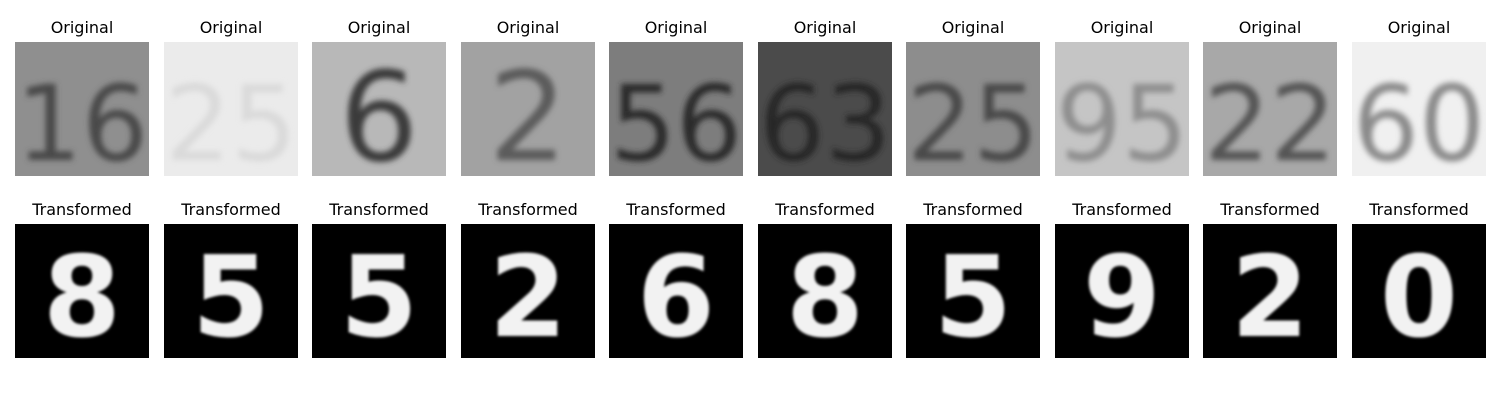 The image size is (1500, 400). I want to click on transformed-digit-image: 0, so click(1419, 291).